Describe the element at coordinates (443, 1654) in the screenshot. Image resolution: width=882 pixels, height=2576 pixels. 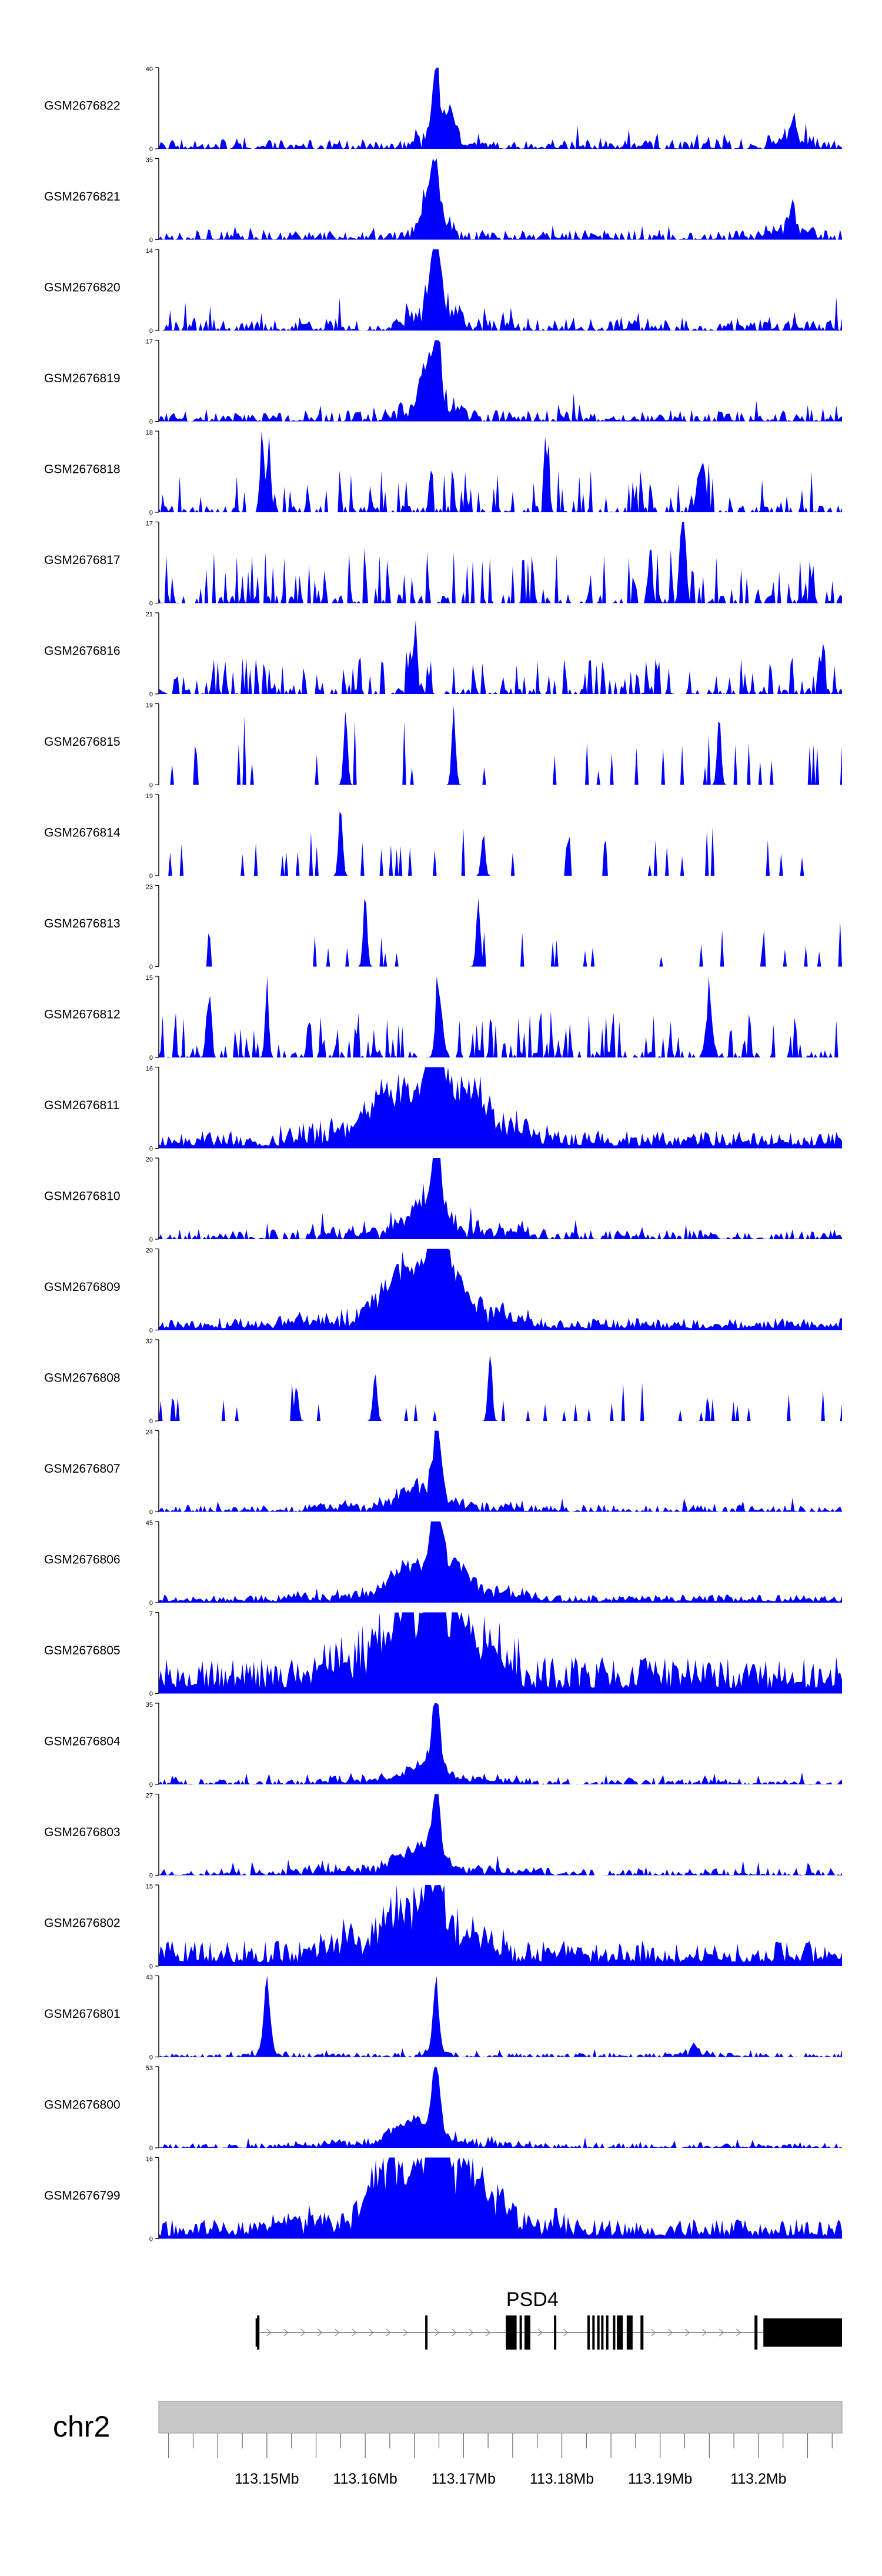
I see `track-GSM2676805: GSM2676805 7 0` at that location.